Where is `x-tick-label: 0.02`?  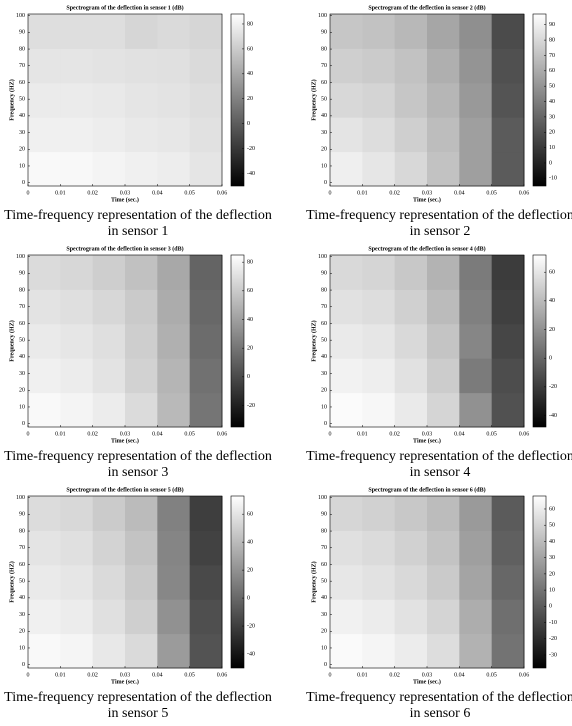
x-tick-label: 0.02 is located at coordinates (394, 675).